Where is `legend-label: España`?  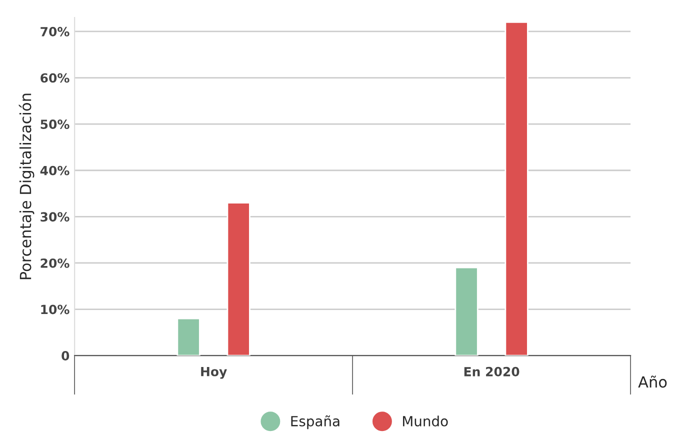
legend-label: España is located at coordinates (315, 422).